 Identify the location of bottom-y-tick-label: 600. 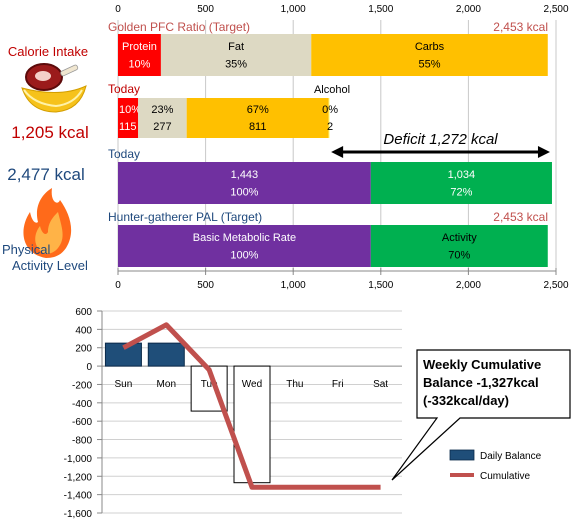
(83, 312).